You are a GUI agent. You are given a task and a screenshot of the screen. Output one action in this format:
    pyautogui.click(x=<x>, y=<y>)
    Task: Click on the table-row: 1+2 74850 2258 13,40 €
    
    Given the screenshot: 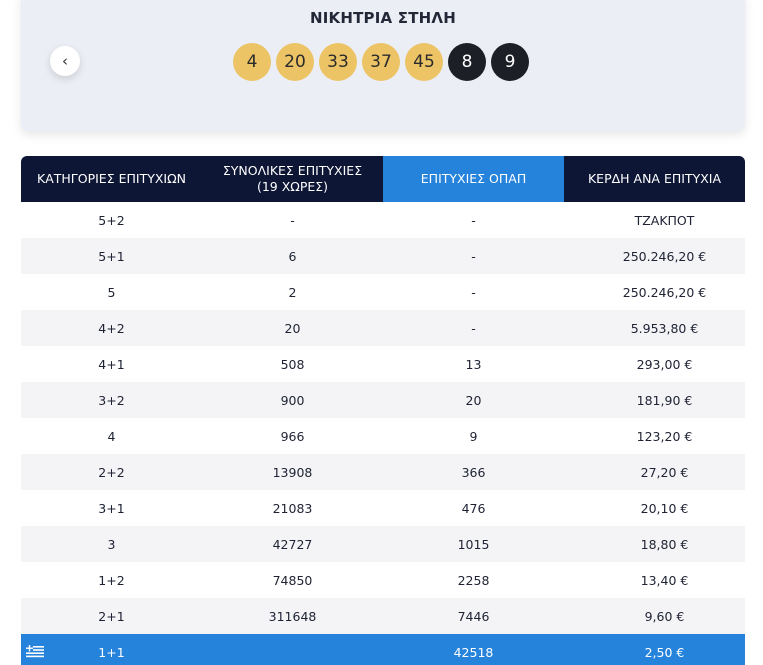 What is the action you would take?
    pyautogui.click(x=383, y=580)
    